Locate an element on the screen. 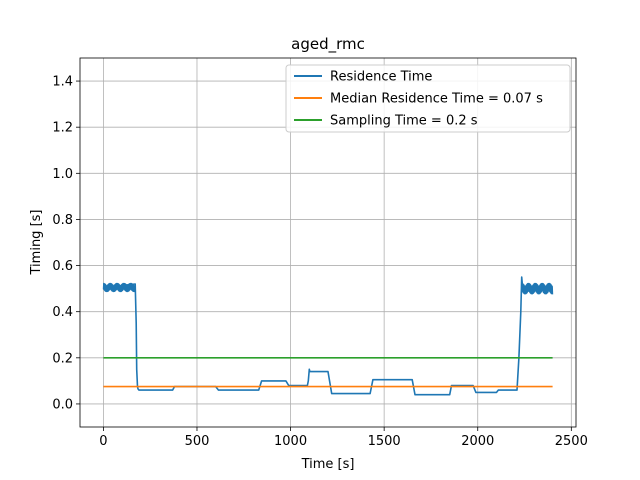 This screenshot has width=640, height=480. y-axis-label: Timing [s] is located at coordinates (36, 243).